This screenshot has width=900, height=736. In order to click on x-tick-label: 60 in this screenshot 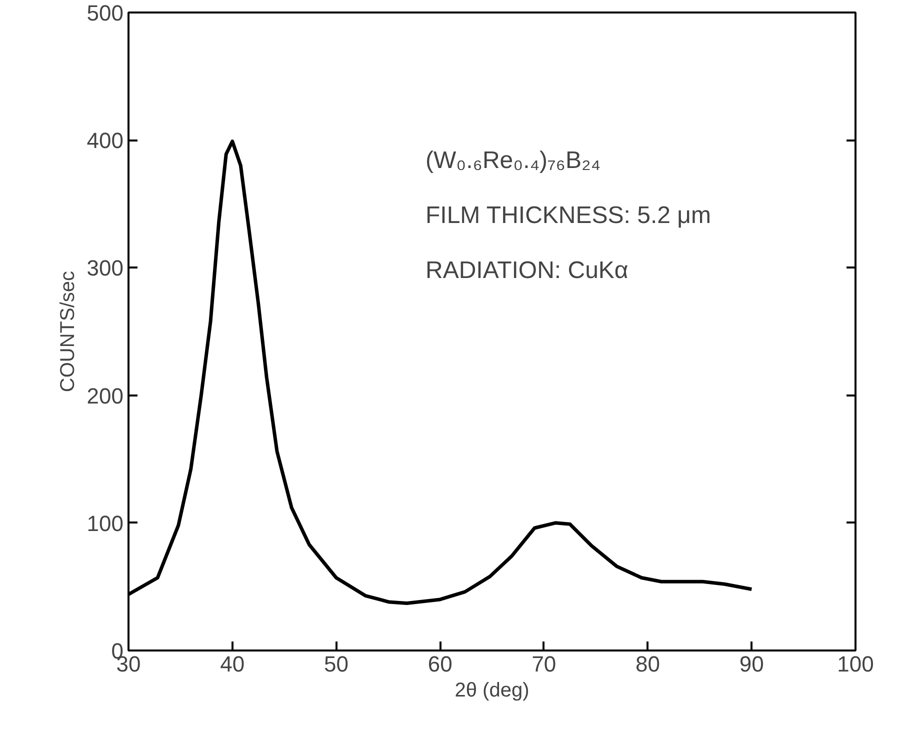, I will do `click(440, 664)`.